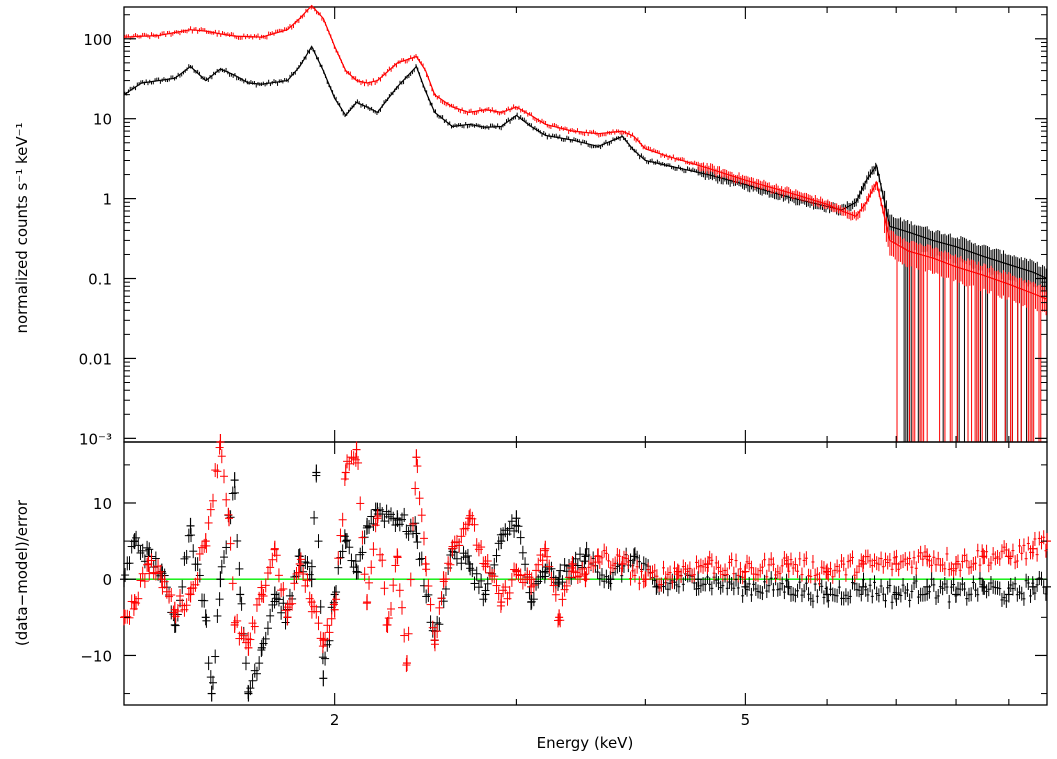  What do you see at coordinates (102, 120) in the screenshot?
I see `spectrum-y-tick-label: 10` at bounding box center [102, 120].